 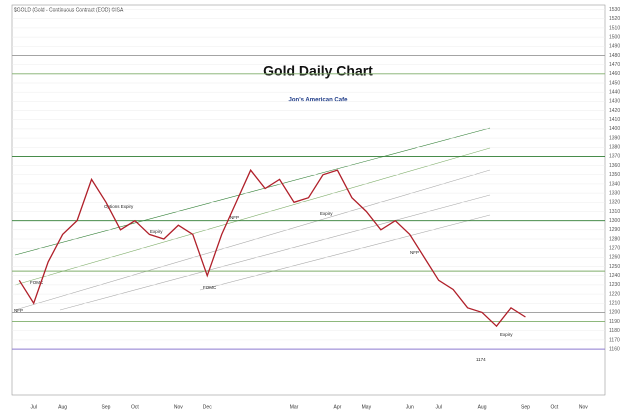 I want to click on y-tick-label: 1440, so click(x=614, y=93).